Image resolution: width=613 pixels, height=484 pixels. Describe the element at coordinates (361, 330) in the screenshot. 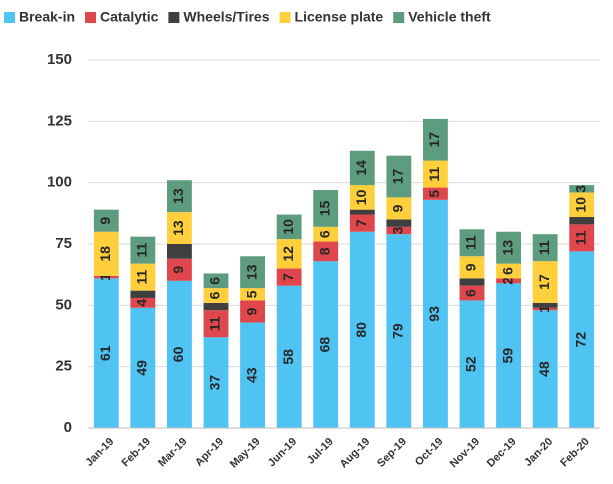

I see `value-label: 80` at that location.